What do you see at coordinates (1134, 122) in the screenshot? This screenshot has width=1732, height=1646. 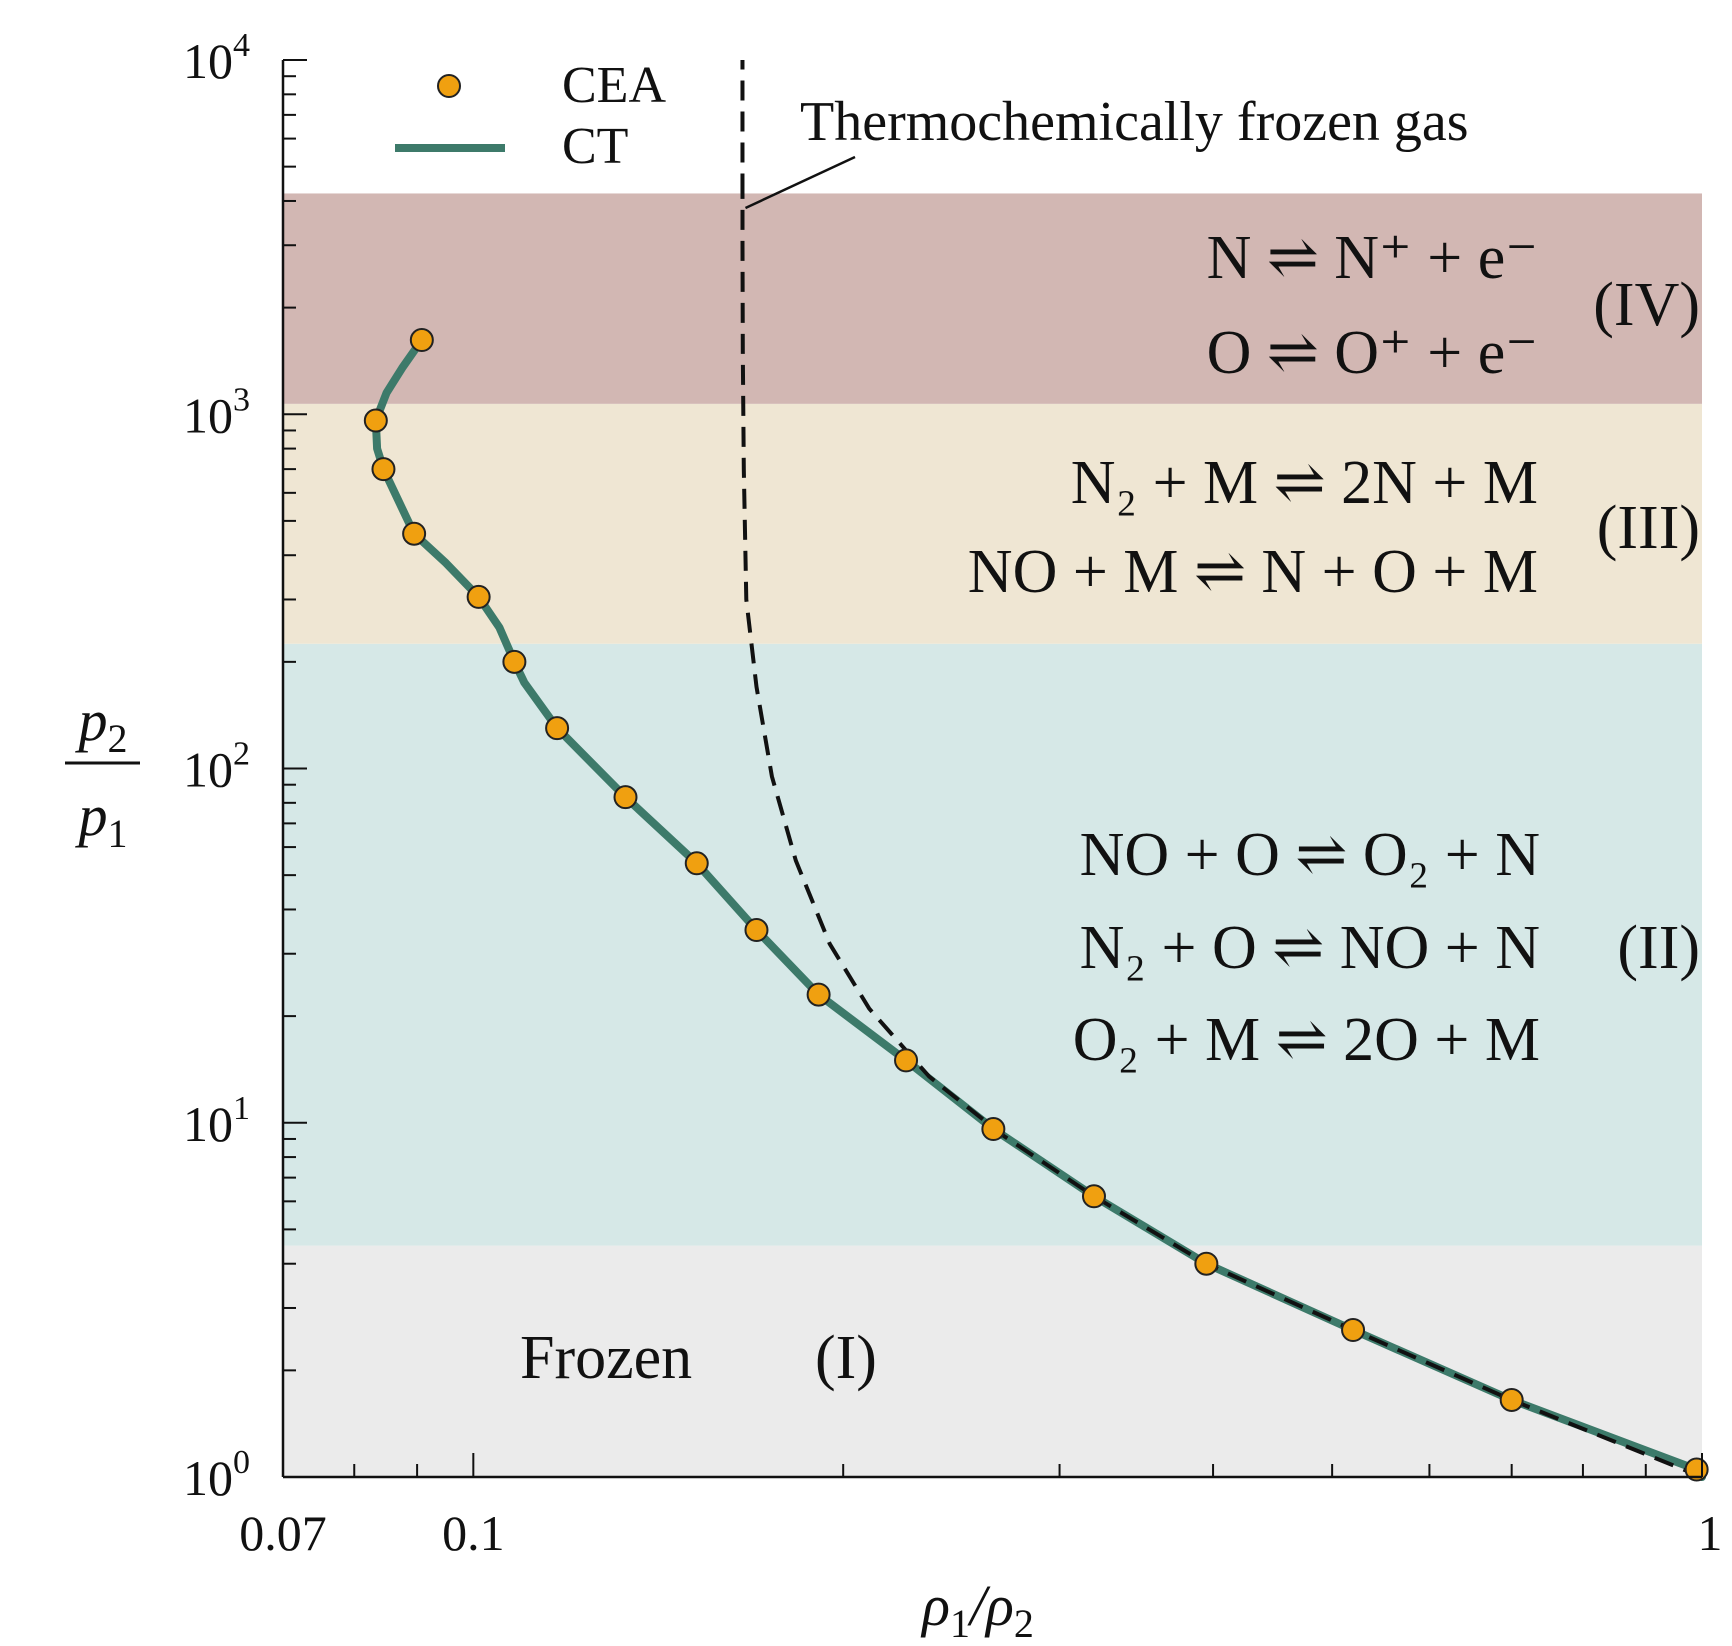 I see `annotation-label: Thermochemically frozen gas` at bounding box center [1134, 122].